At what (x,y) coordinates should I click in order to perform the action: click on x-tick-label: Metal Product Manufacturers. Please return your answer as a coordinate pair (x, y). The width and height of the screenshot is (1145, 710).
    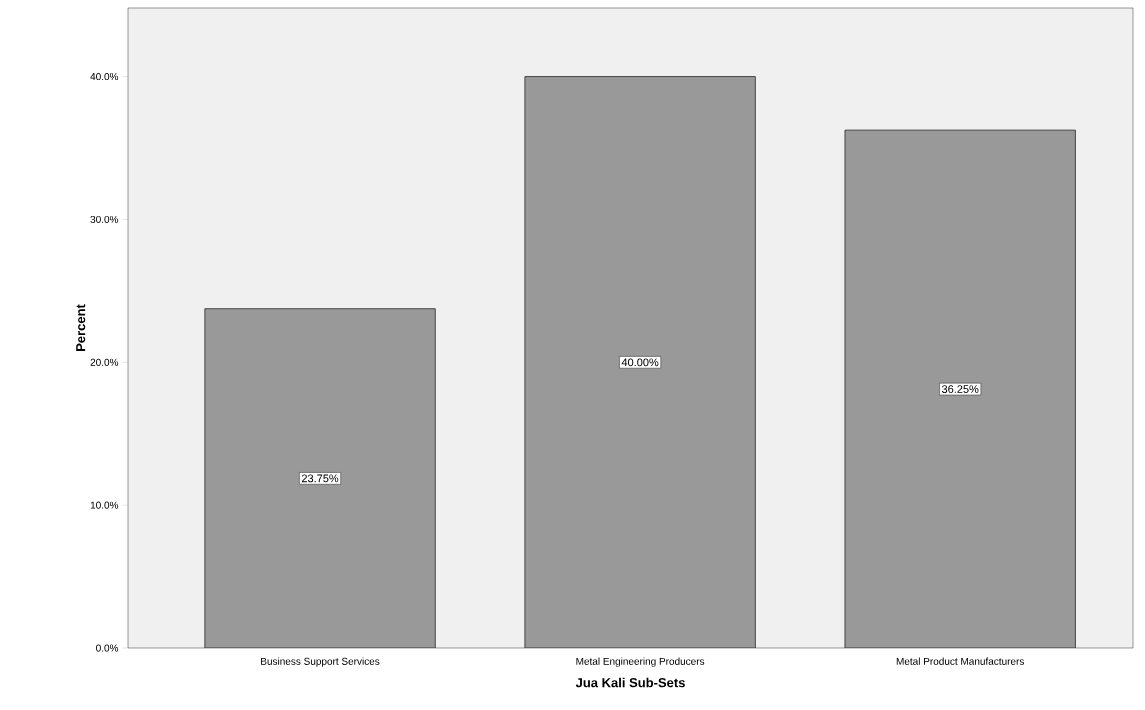
    Looking at the image, I should click on (960, 661).